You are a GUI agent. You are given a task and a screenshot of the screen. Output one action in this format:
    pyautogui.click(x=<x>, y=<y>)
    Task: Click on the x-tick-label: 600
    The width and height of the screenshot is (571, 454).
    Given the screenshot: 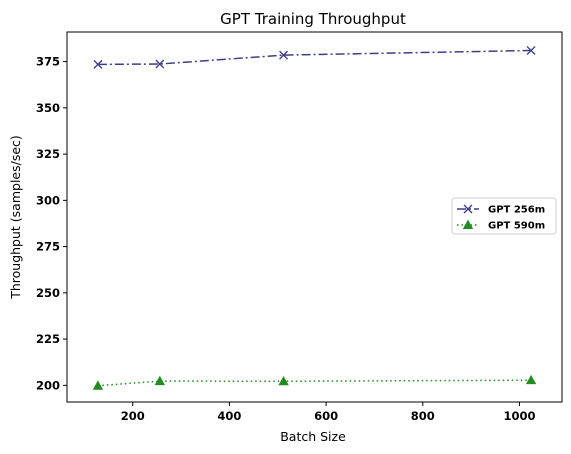 What is the action you would take?
    pyautogui.click(x=326, y=416)
    